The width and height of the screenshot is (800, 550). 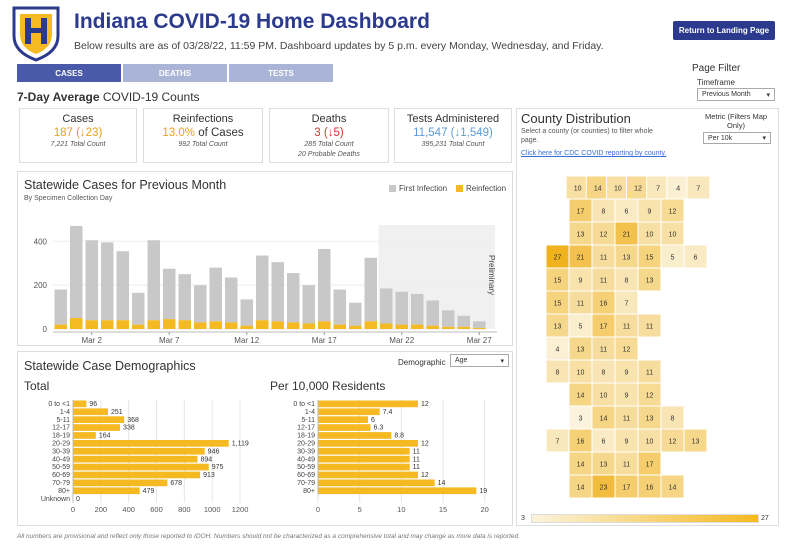 What do you see at coordinates (737, 138) in the screenshot?
I see `metric-dropdown: Per 10k ▾` at bounding box center [737, 138].